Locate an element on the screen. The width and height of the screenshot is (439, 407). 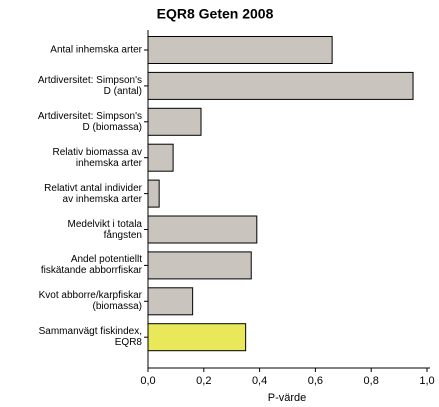
y-tick-label: Relativ biomassa av inhemska arter is located at coordinates (97, 157).